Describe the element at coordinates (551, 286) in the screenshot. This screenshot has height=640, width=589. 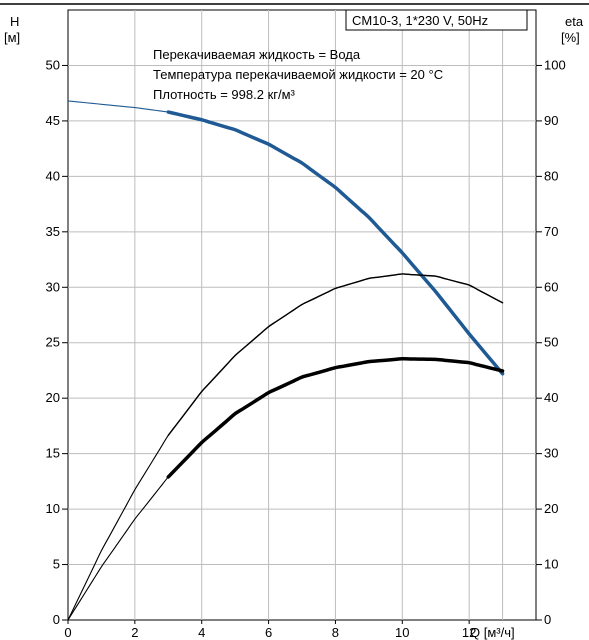
I see `y-right-tick-label: 60` at that location.